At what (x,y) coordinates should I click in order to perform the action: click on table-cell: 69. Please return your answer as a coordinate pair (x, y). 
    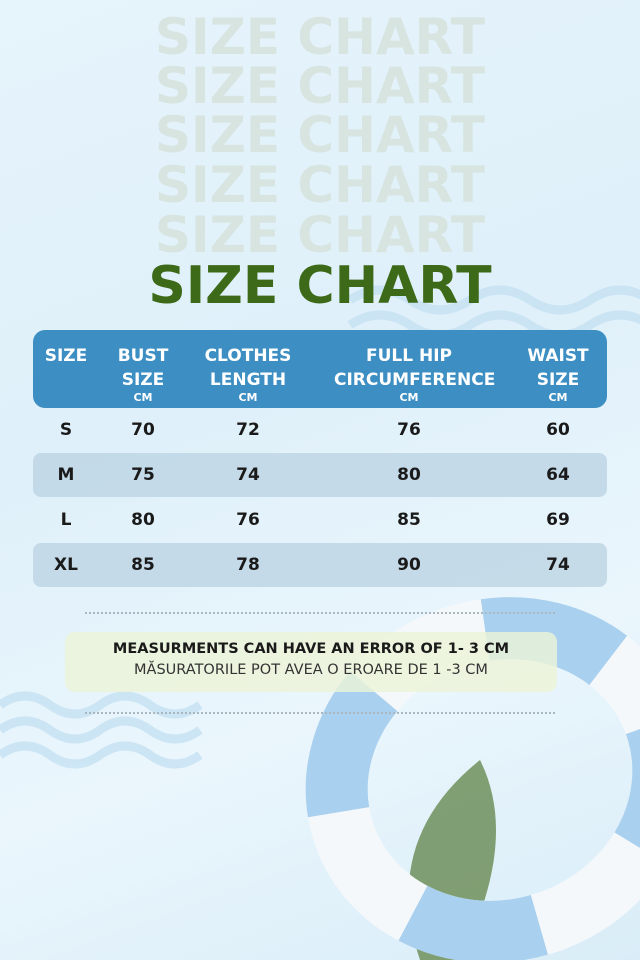
    Looking at the image, I should click on (558, 520).